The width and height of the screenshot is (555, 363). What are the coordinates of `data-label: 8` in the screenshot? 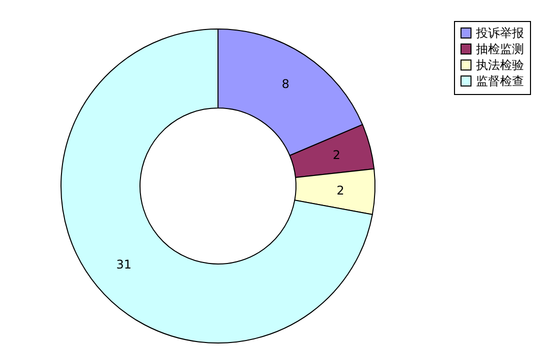 It's located at (286, 83).